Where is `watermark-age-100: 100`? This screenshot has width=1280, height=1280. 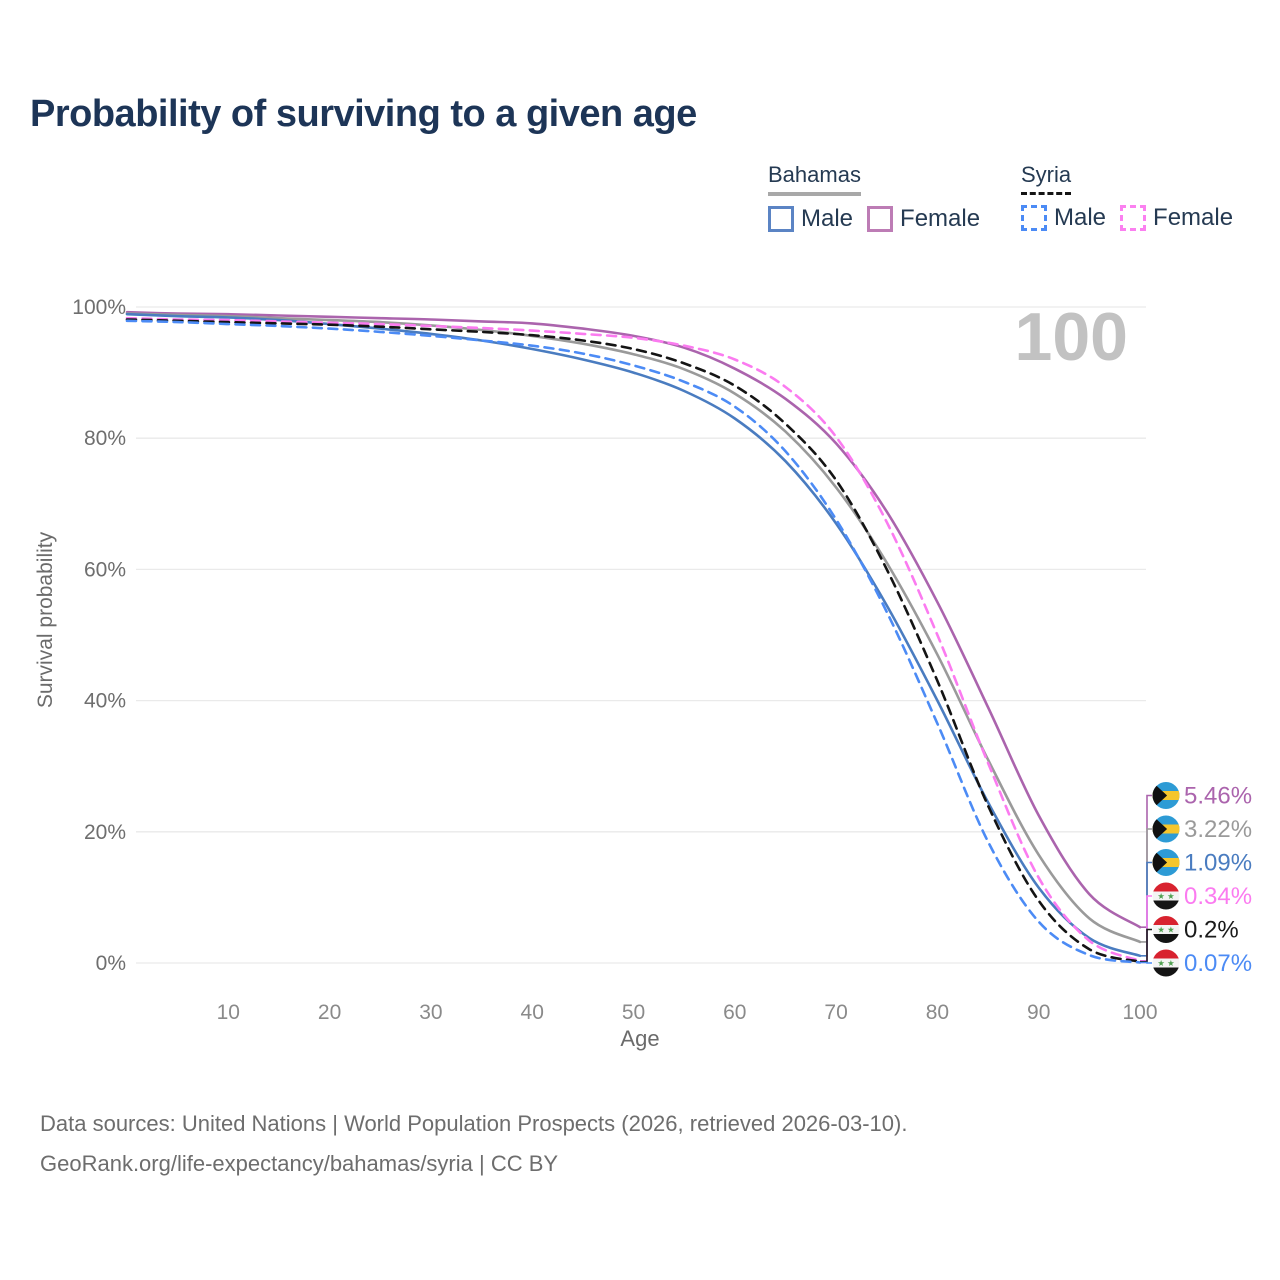
watermark-age-100: 100 is located at coordinates (1071, 337).